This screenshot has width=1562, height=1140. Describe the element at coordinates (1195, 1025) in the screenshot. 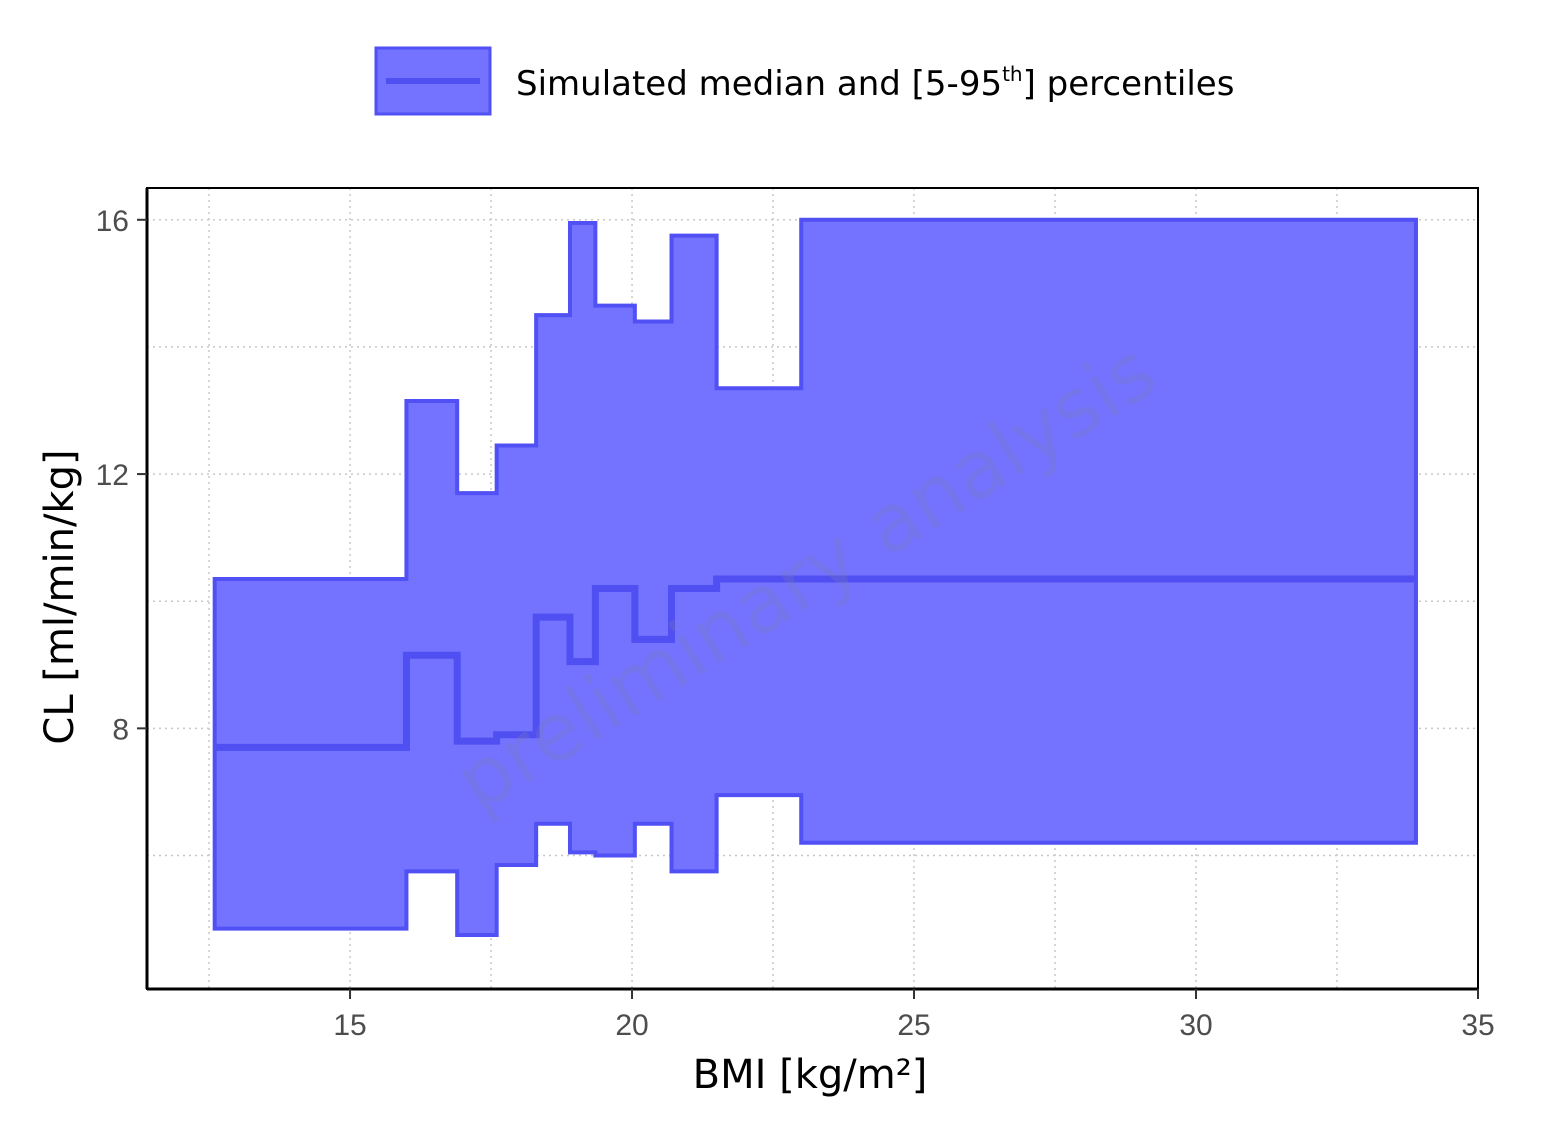

I see `x-tick-label: 30` at that location.